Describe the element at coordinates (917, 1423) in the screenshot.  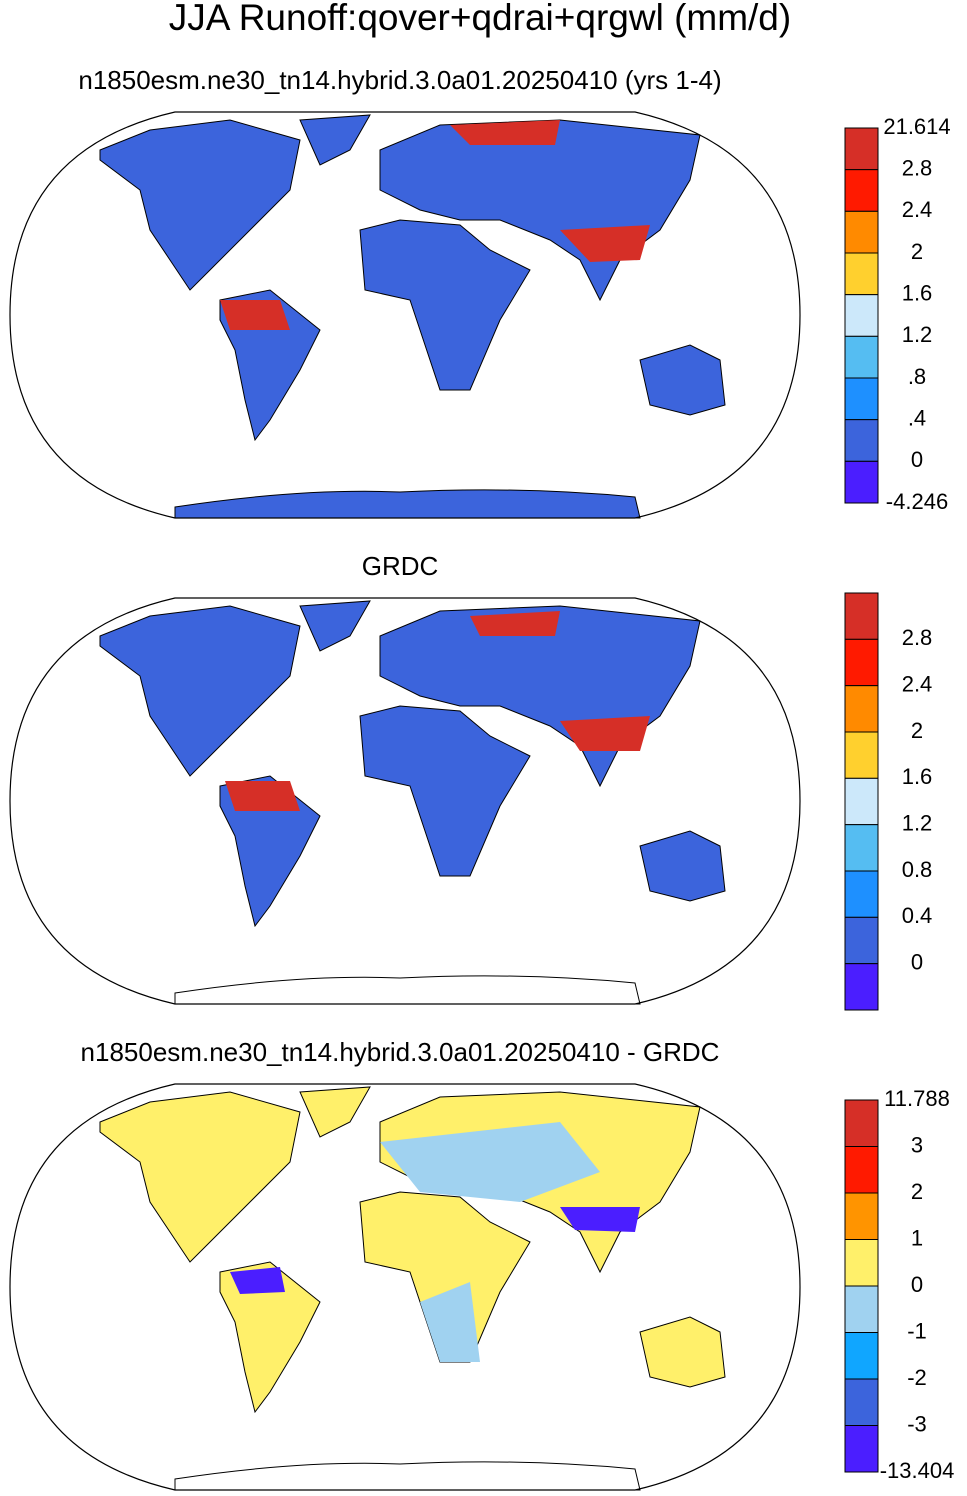
I see `colorbar-label: -3` at that location.